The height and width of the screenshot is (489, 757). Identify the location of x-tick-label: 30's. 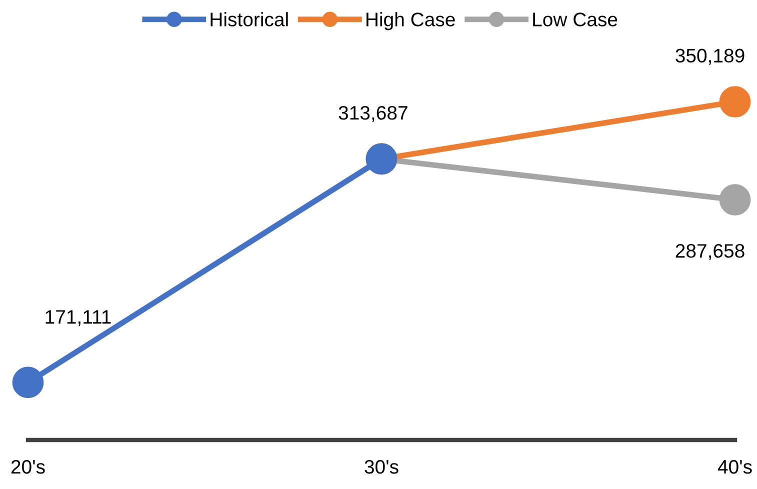
(381, 467).